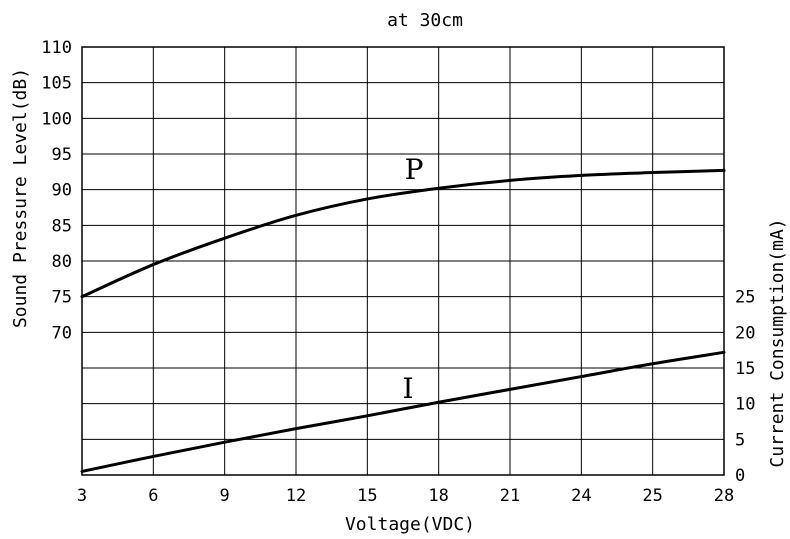 Image resolution: width=790 pixels, height=539 pixels. Describe the element at coordinates (56, 119) in the screenshot. I see `y-left-tick-label: 100` at that location.